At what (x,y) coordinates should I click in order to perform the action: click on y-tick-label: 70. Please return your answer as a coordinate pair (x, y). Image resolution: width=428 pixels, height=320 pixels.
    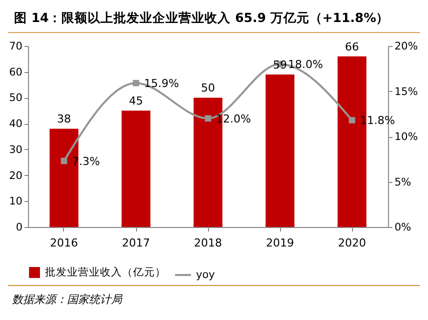
    Looking at the image, I should click on (15, 46).